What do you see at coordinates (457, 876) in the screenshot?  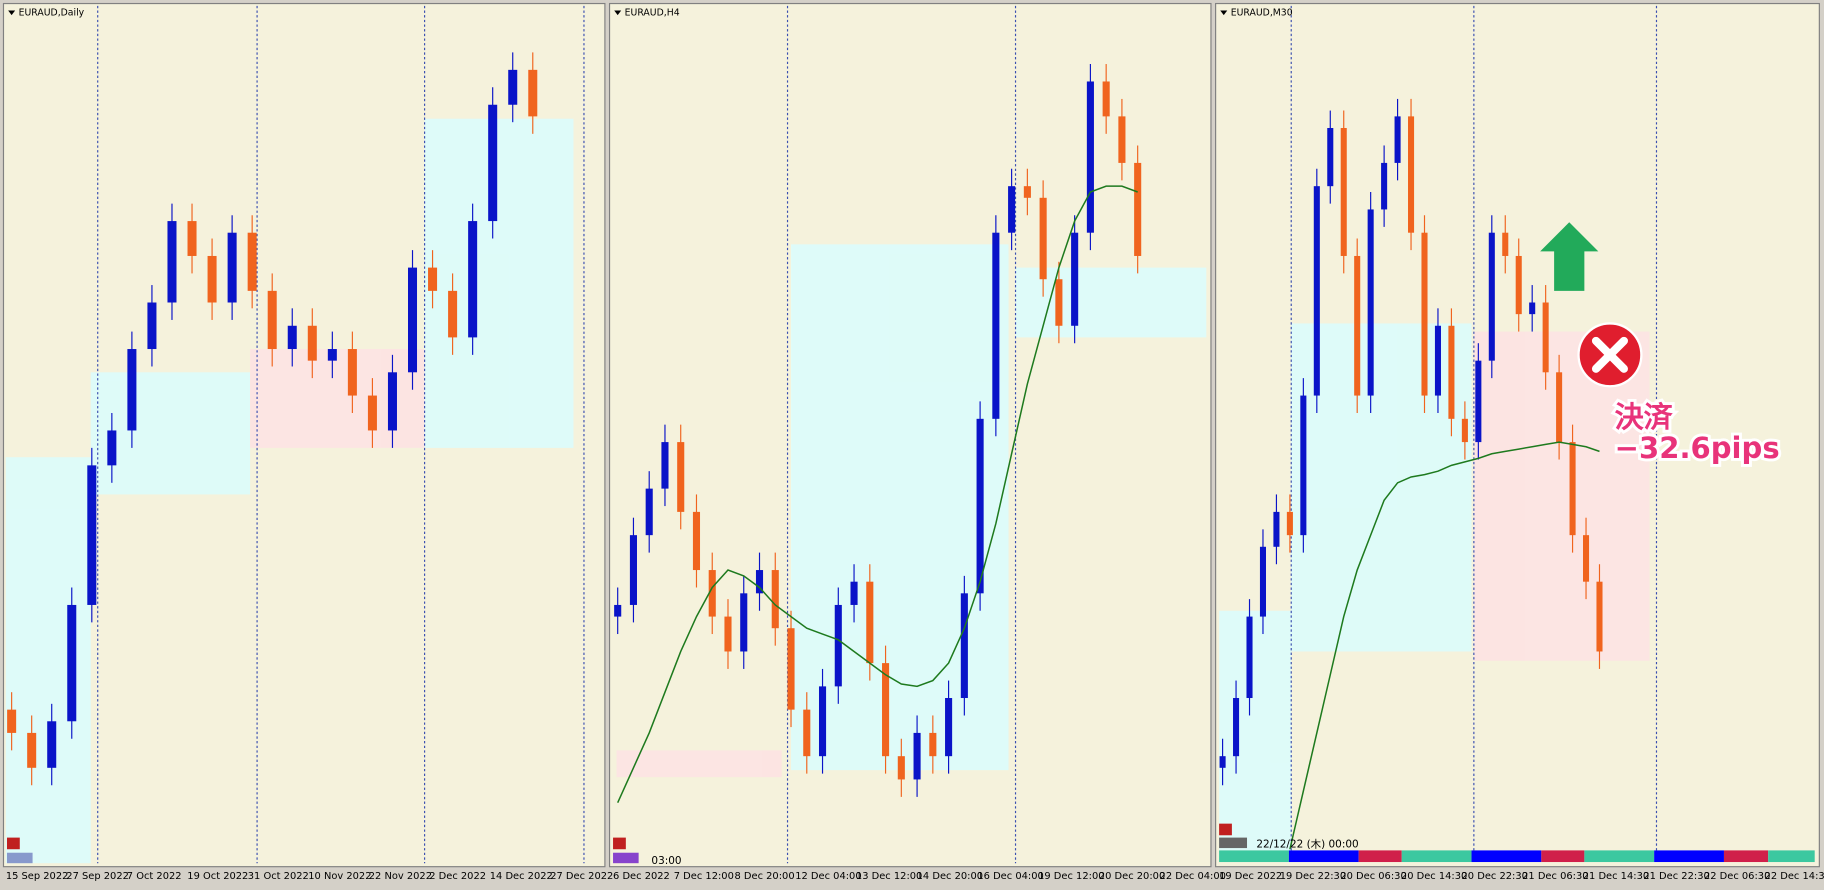 I see `x-tick-label: 2 Dec 2022` at bounding box center [457, 876].